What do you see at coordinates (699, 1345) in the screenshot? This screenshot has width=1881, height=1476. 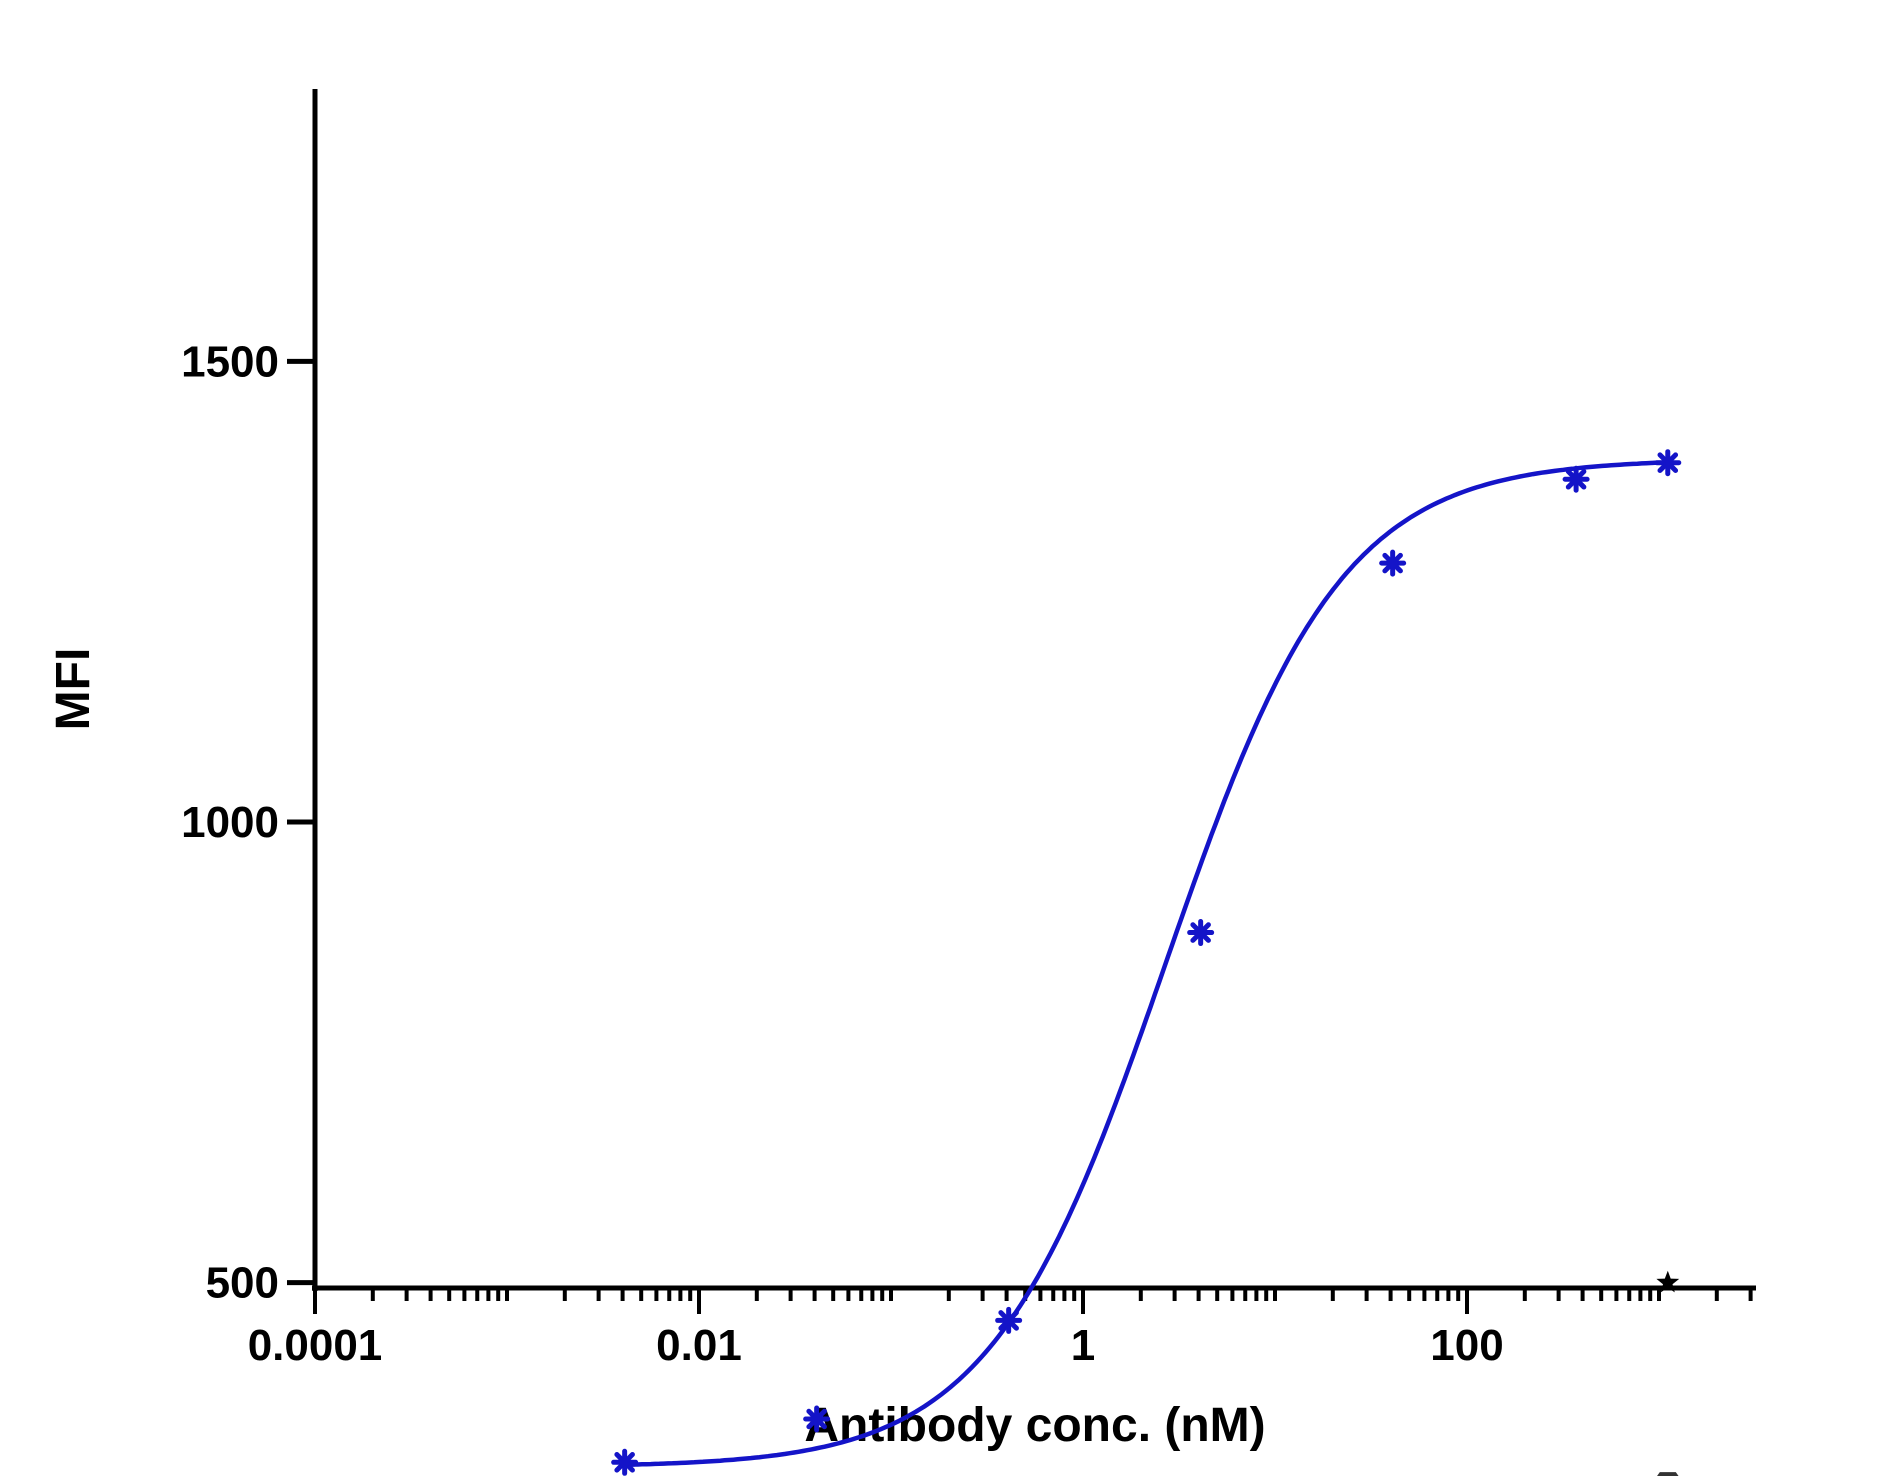 I see `x-tick-label-0.01: 0.01` at bounding box center [699, 1345].